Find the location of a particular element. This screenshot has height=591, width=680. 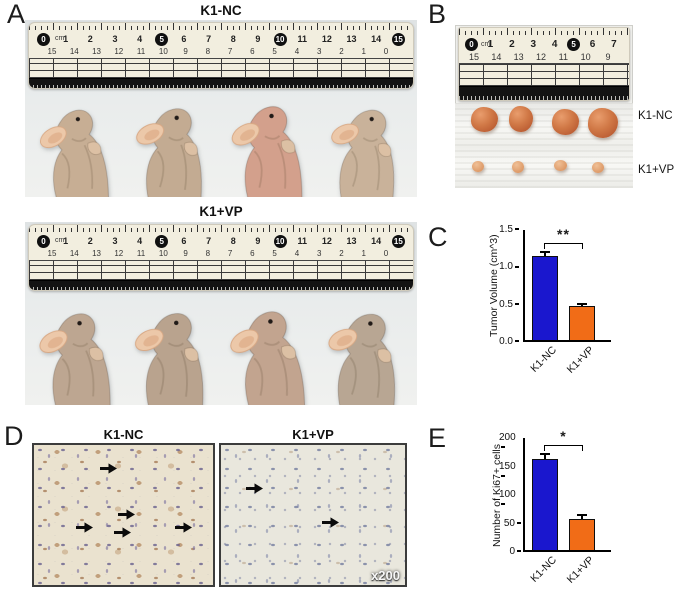

mice-row-k1vp is located at coordinates (221, 353).